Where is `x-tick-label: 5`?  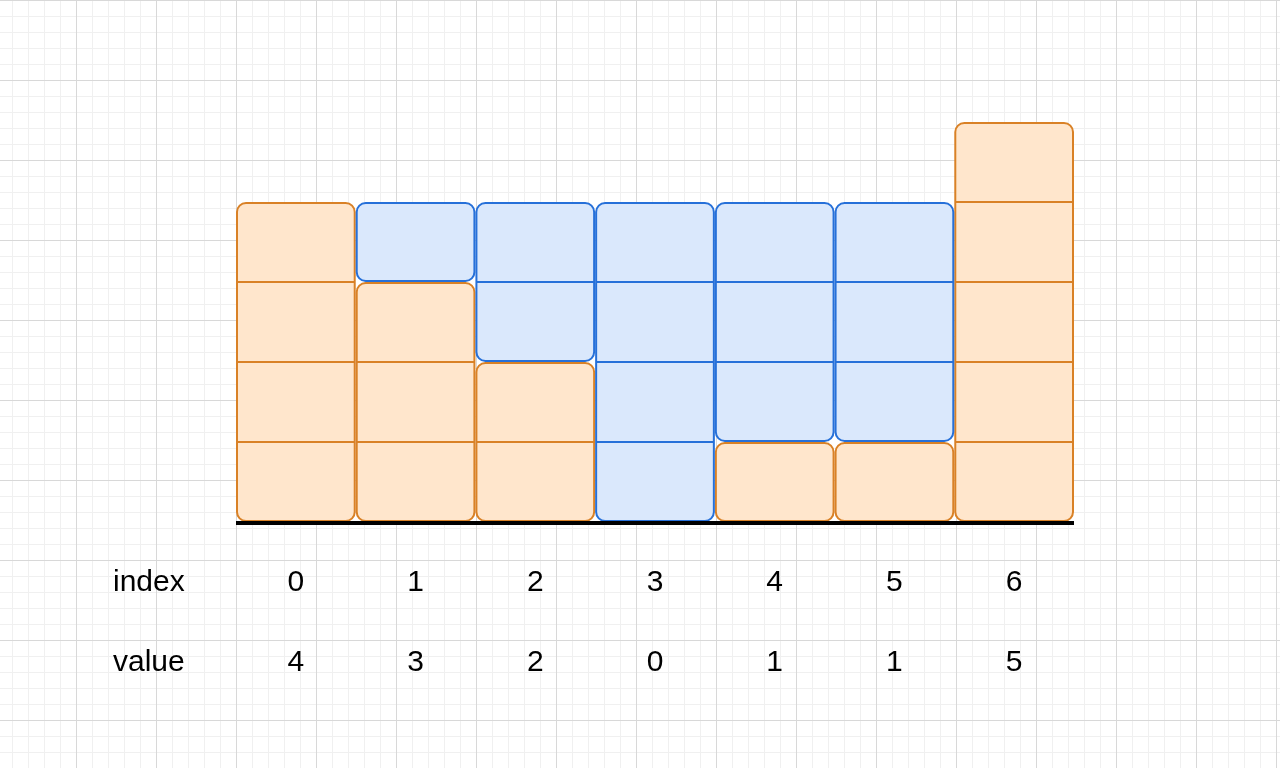
x-tick-label: 5 is located at coordinates (894, 580).